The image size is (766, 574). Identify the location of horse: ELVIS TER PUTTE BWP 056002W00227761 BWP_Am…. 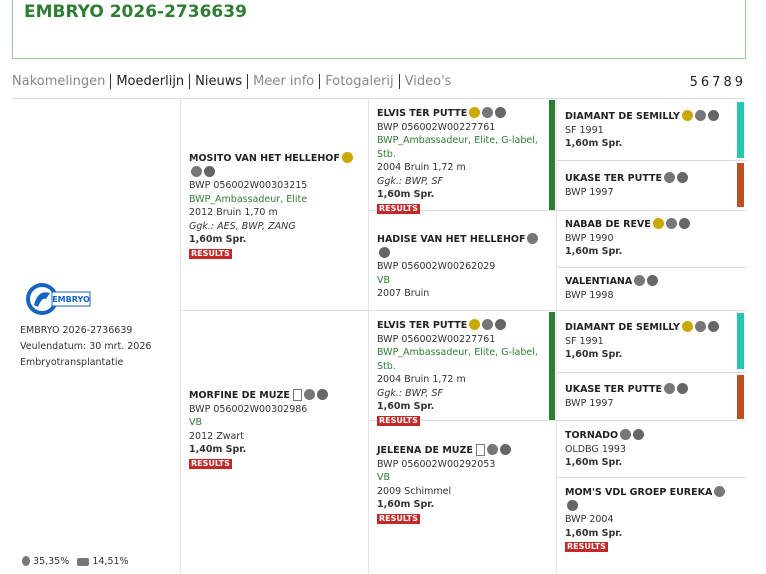
(462, 161).